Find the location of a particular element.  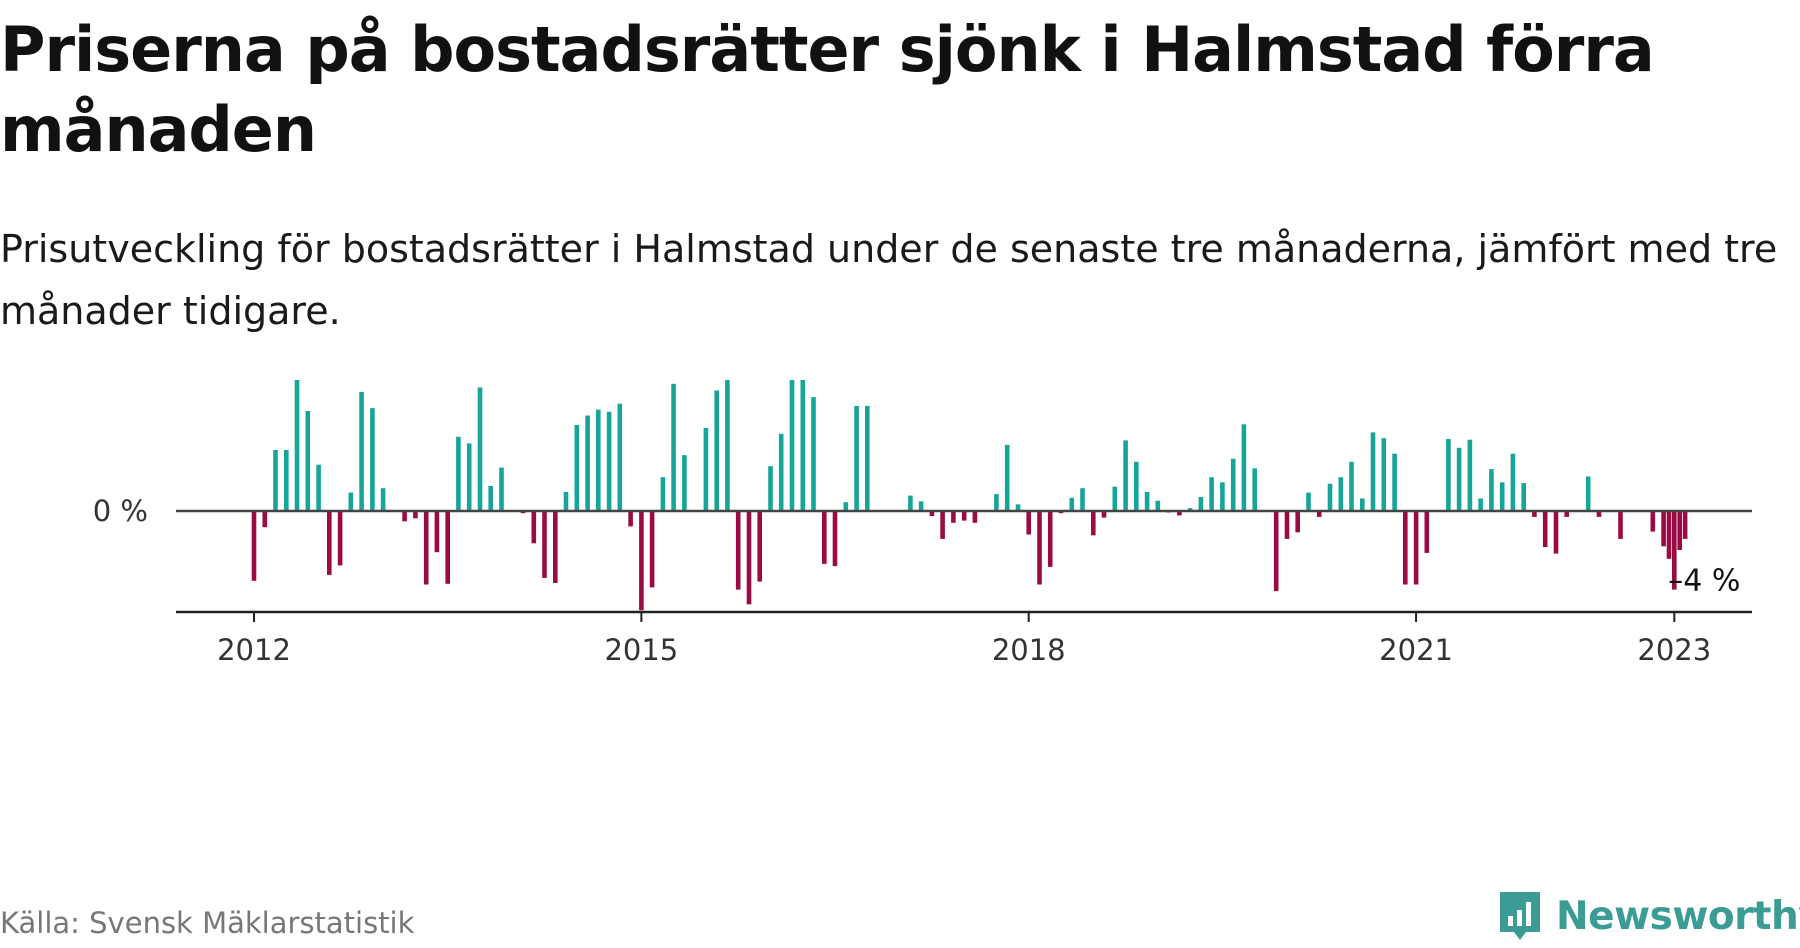

source-note: Källa: Svensk Mäklarstatistik is located at coordinates (207, 923).